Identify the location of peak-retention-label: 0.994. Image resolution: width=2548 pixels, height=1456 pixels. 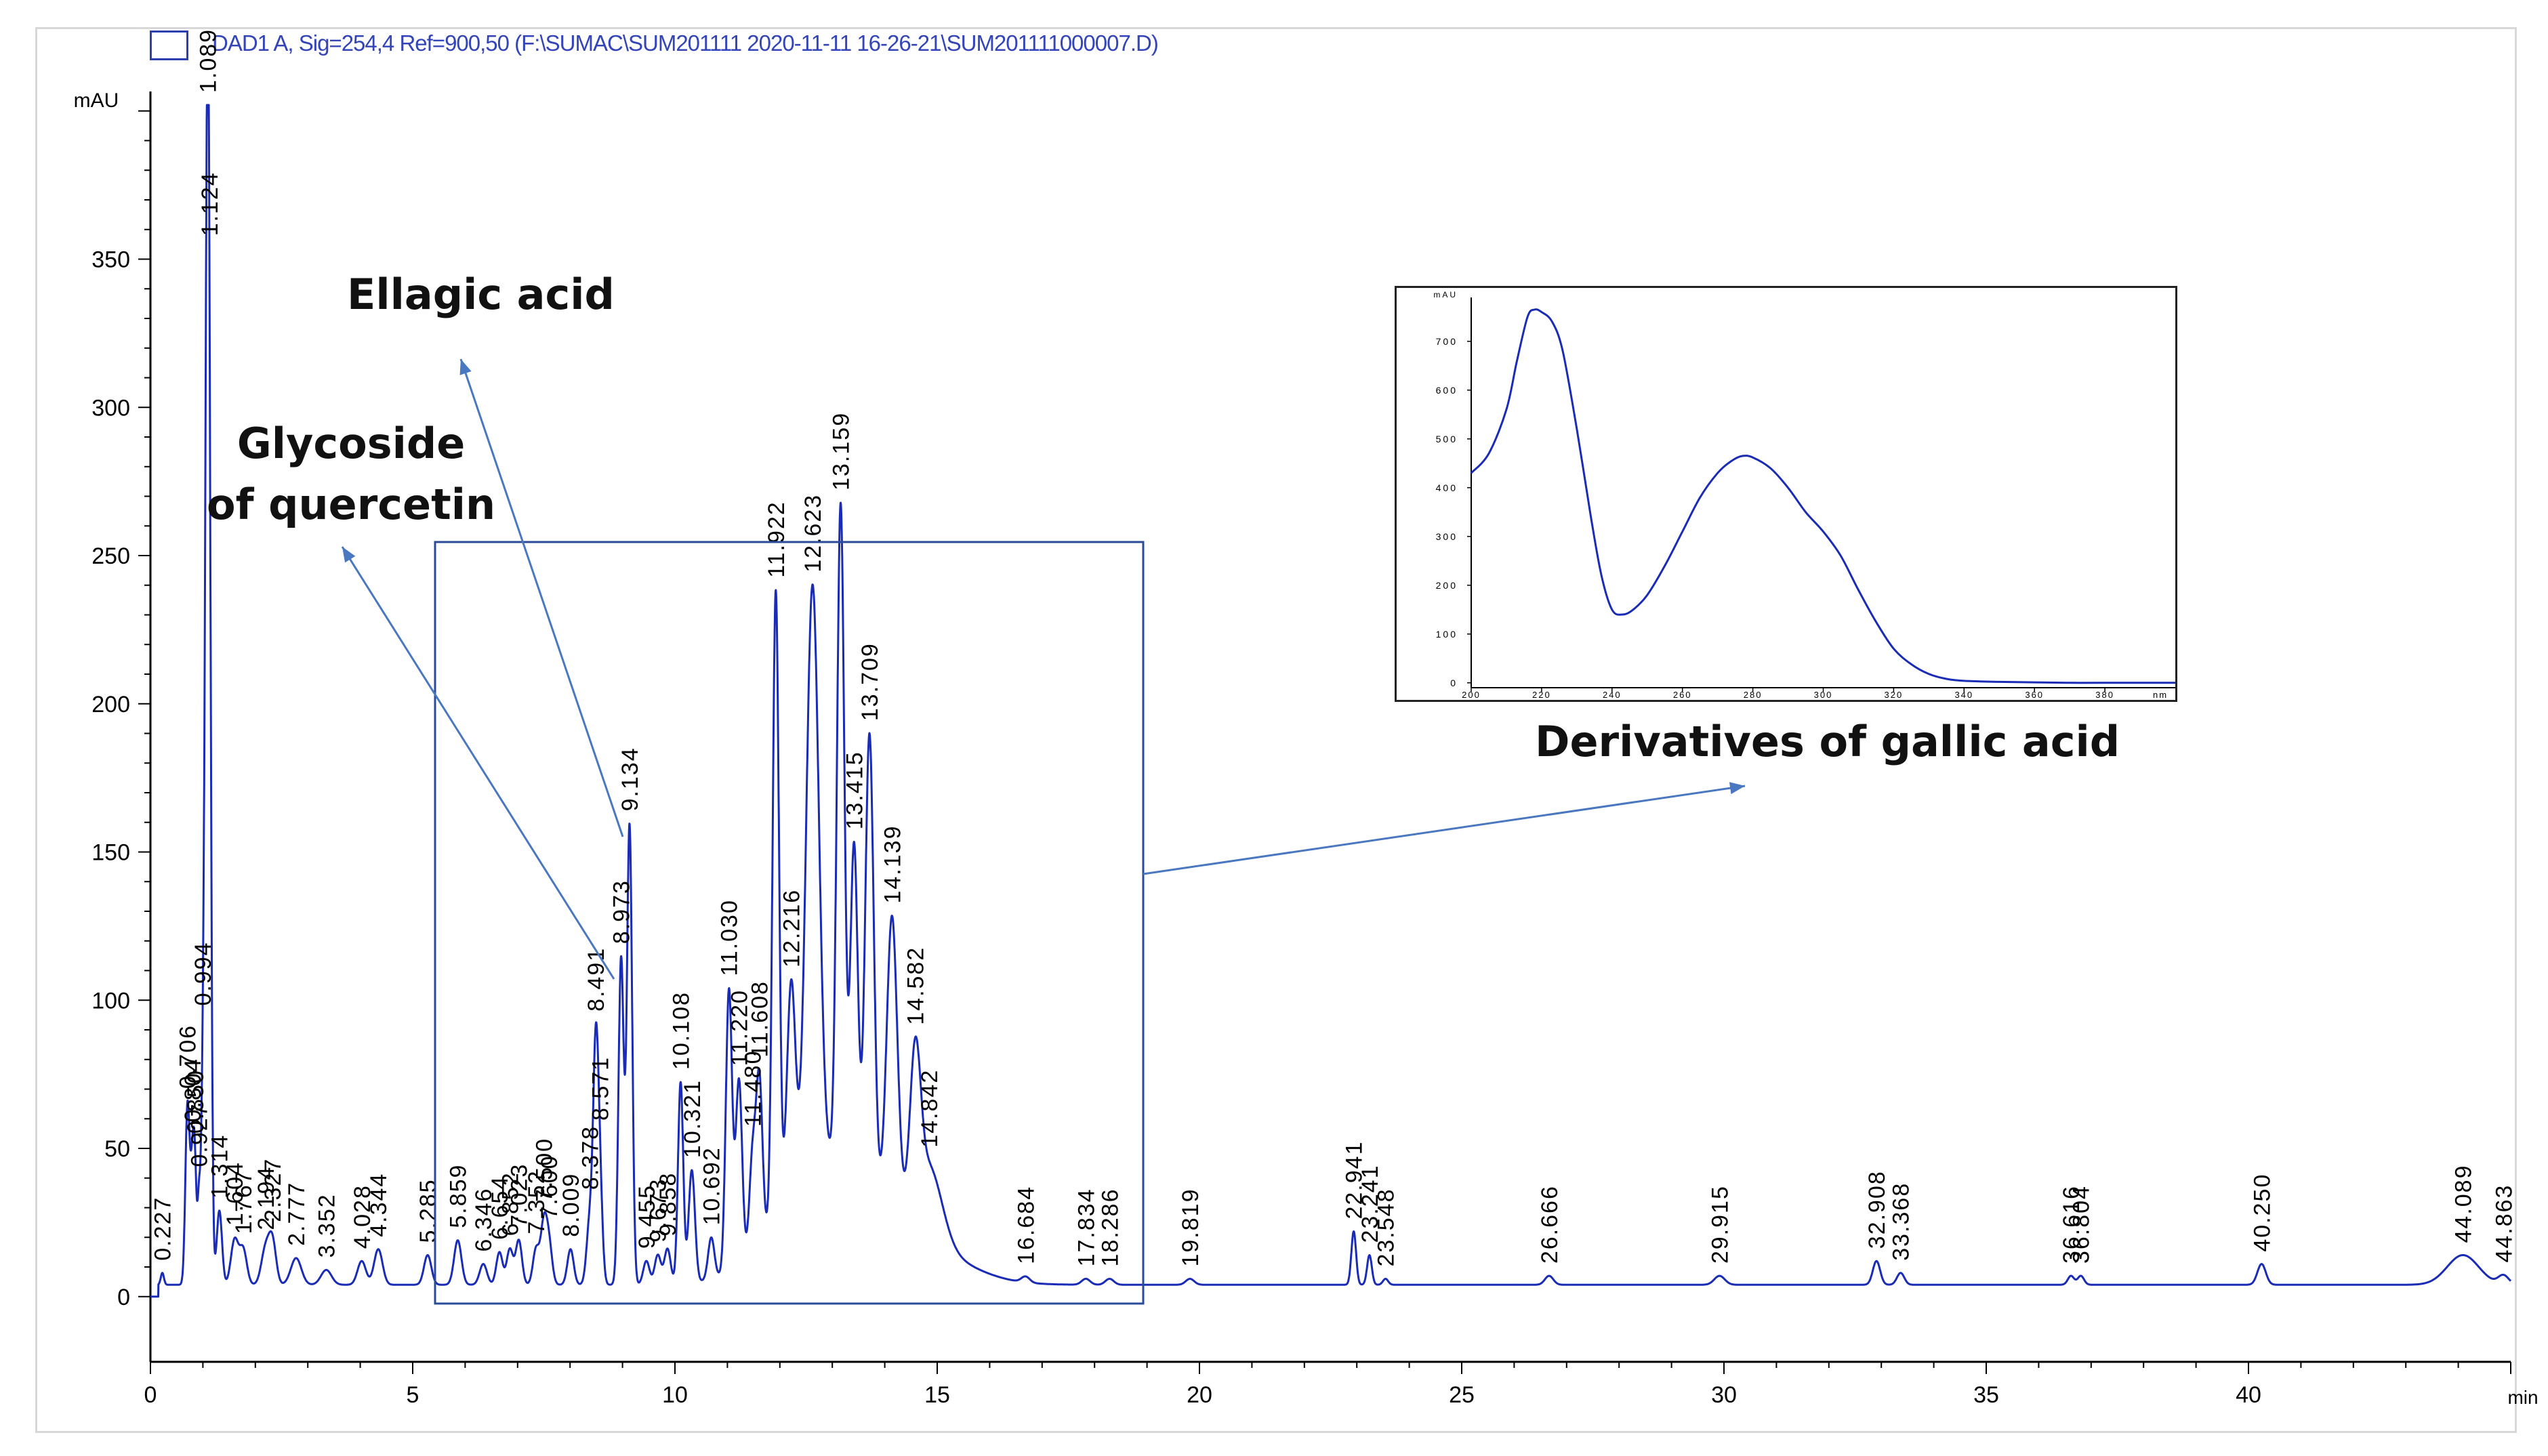
(203, 973).